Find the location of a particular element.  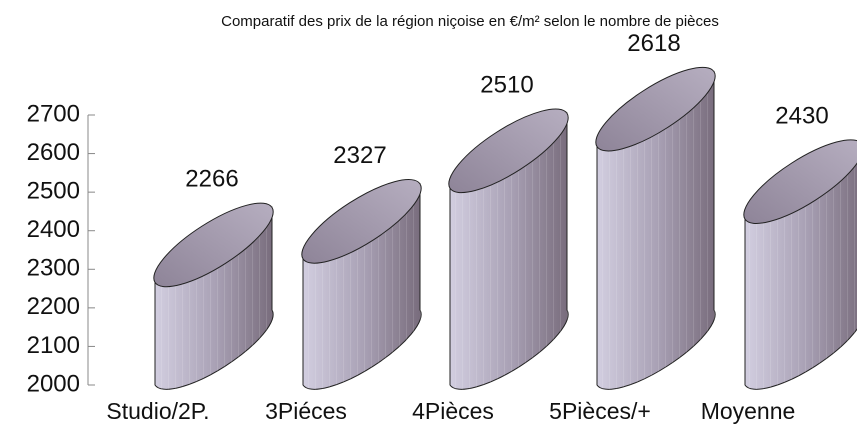

y-tick-label: 2600 is located at coordinates (53, 152).